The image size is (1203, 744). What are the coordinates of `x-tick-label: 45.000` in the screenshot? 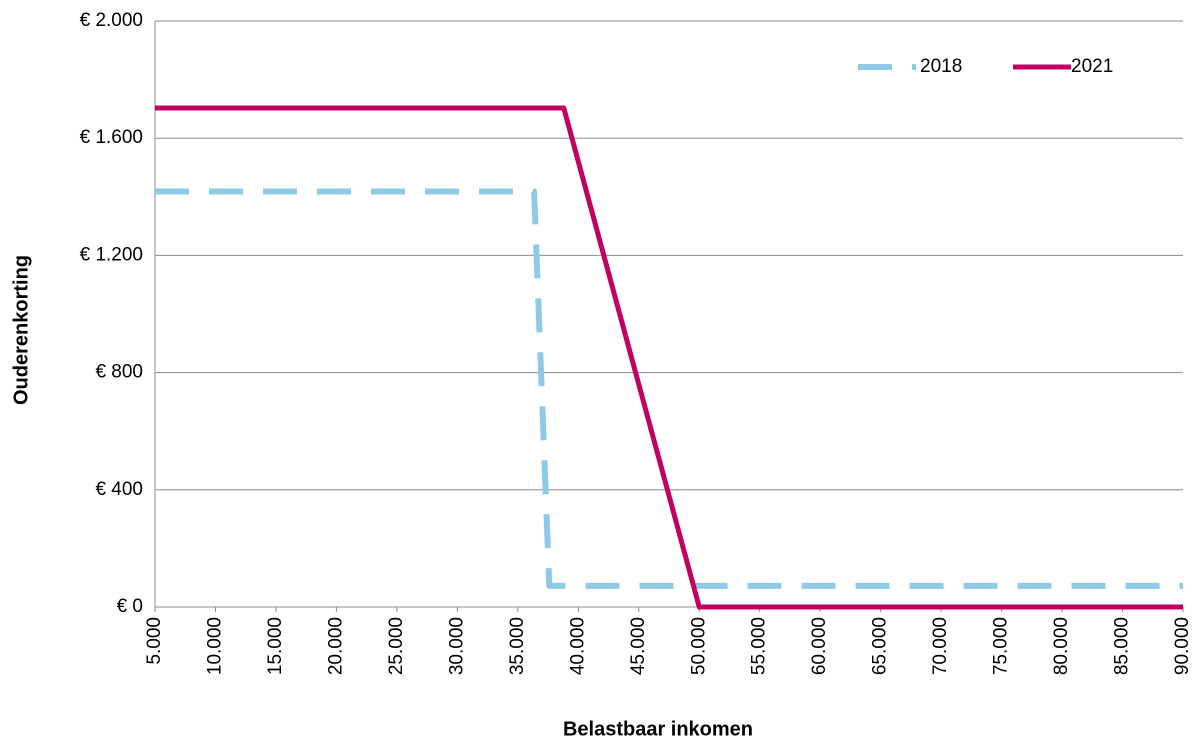 It's located at (638, 646).